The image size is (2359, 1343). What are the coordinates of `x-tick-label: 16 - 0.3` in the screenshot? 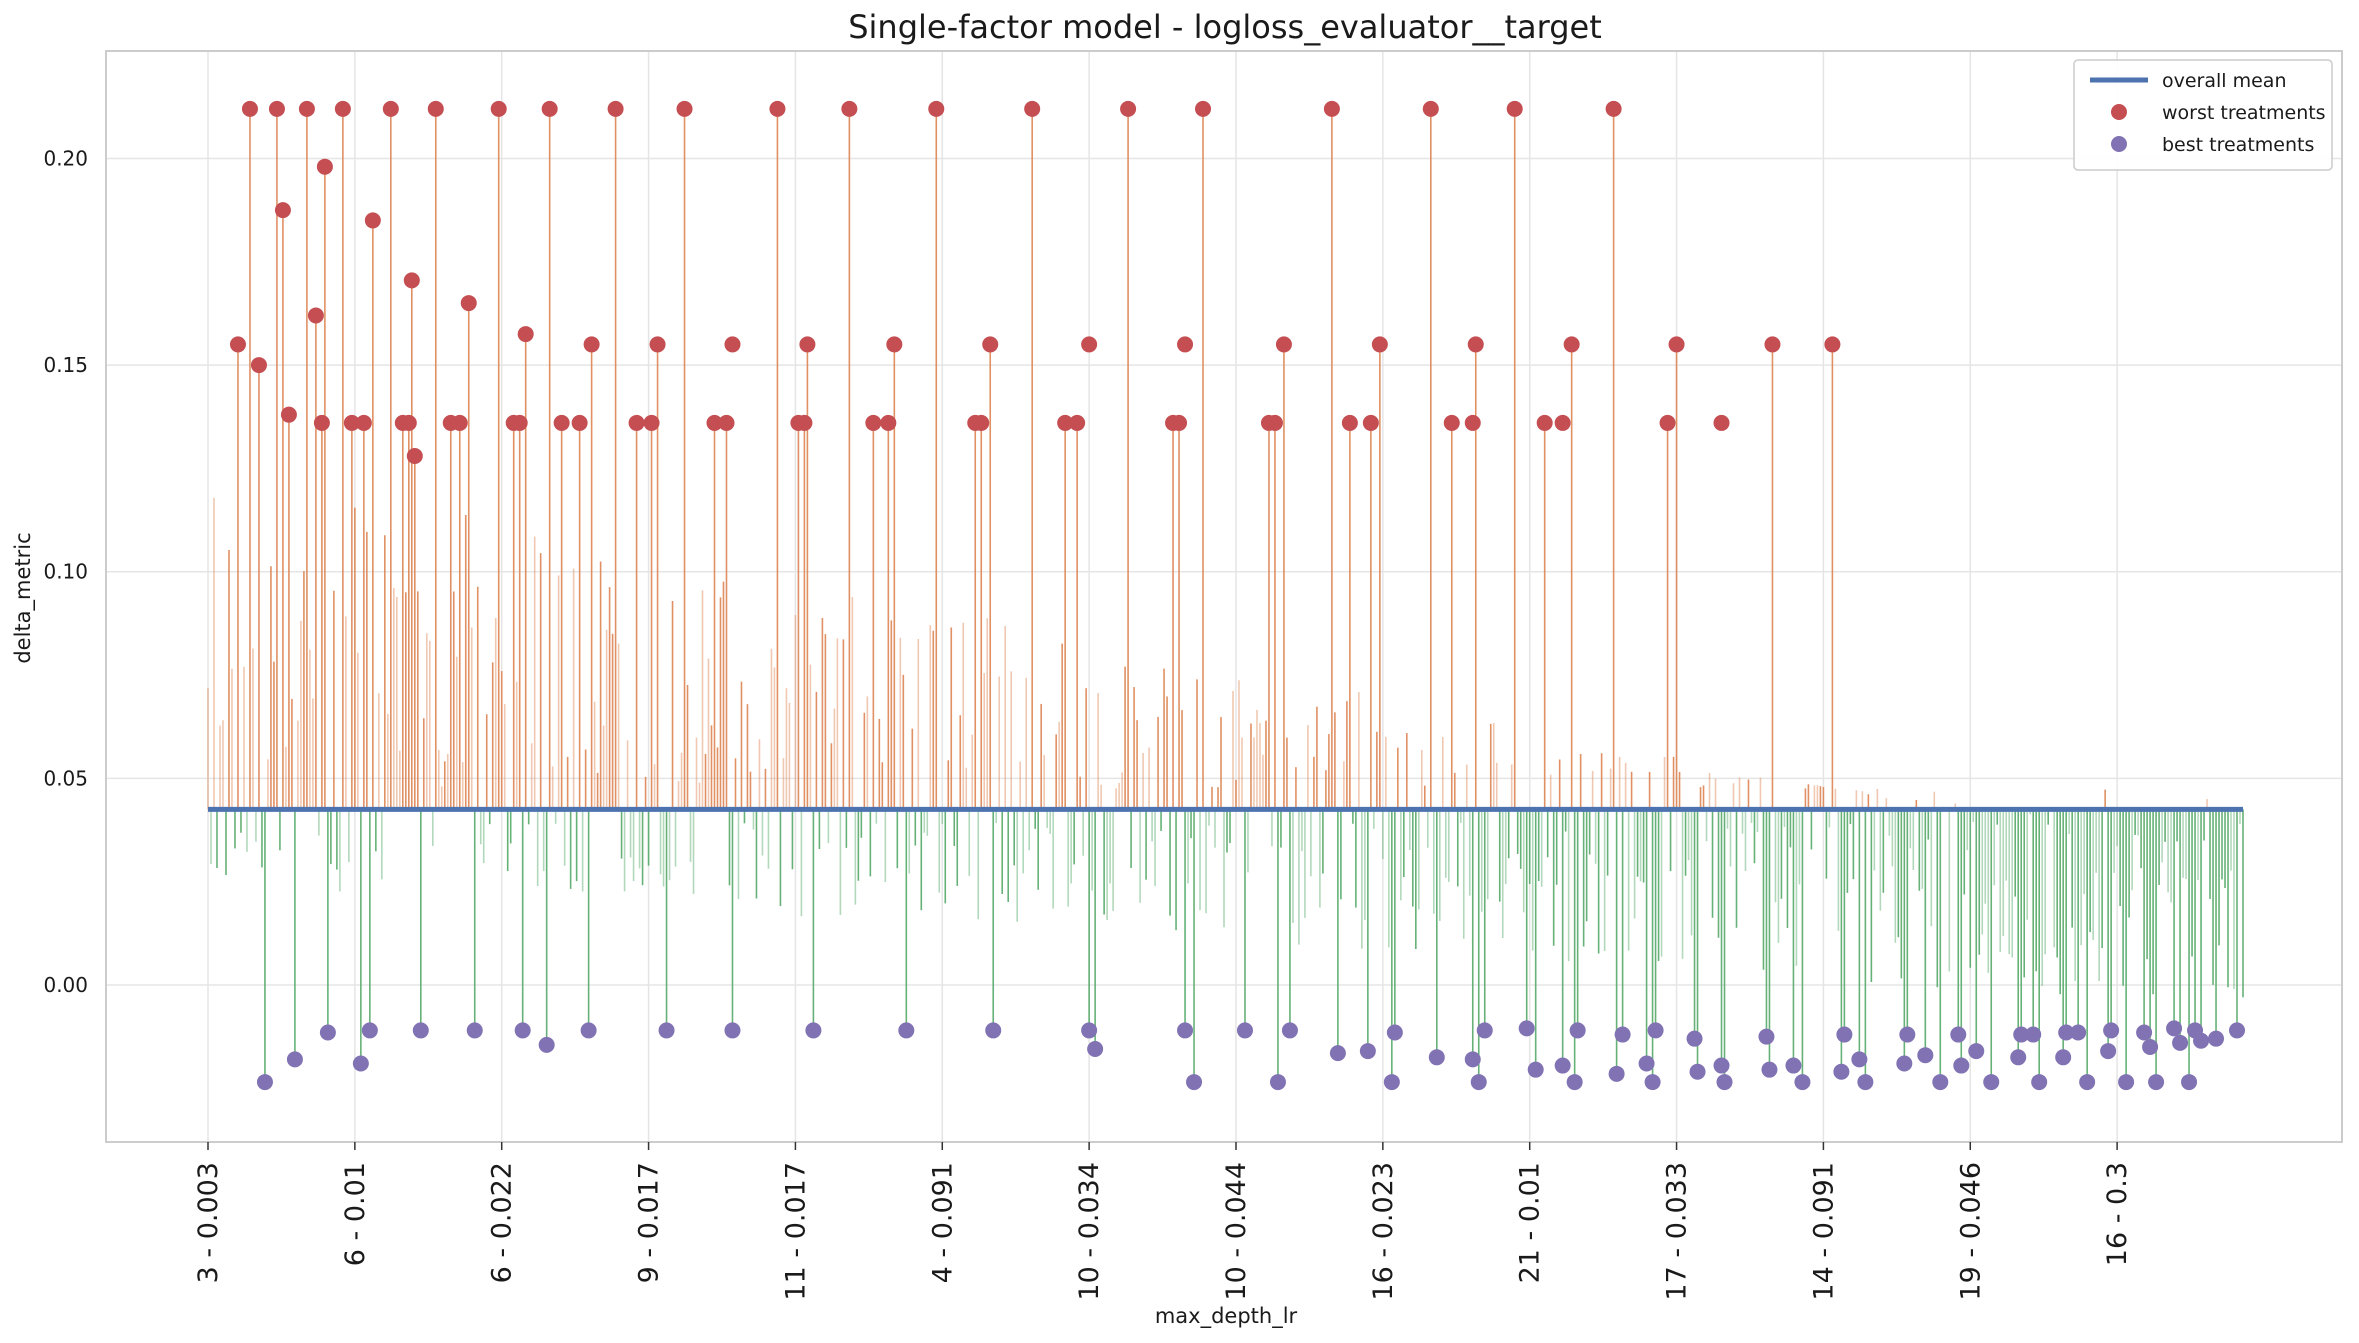 It's located at (2117, 1214).